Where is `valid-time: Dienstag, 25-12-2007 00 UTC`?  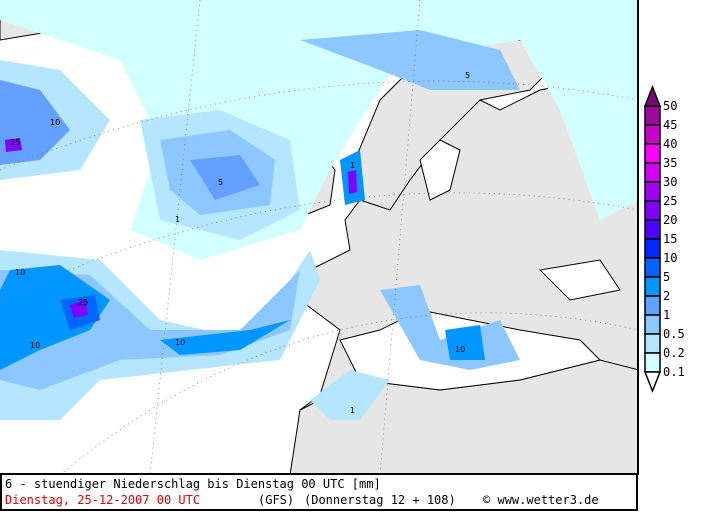
valid-time: Dienstag, 25-12-2007 00 UTC is located at coordinates (103, 500).